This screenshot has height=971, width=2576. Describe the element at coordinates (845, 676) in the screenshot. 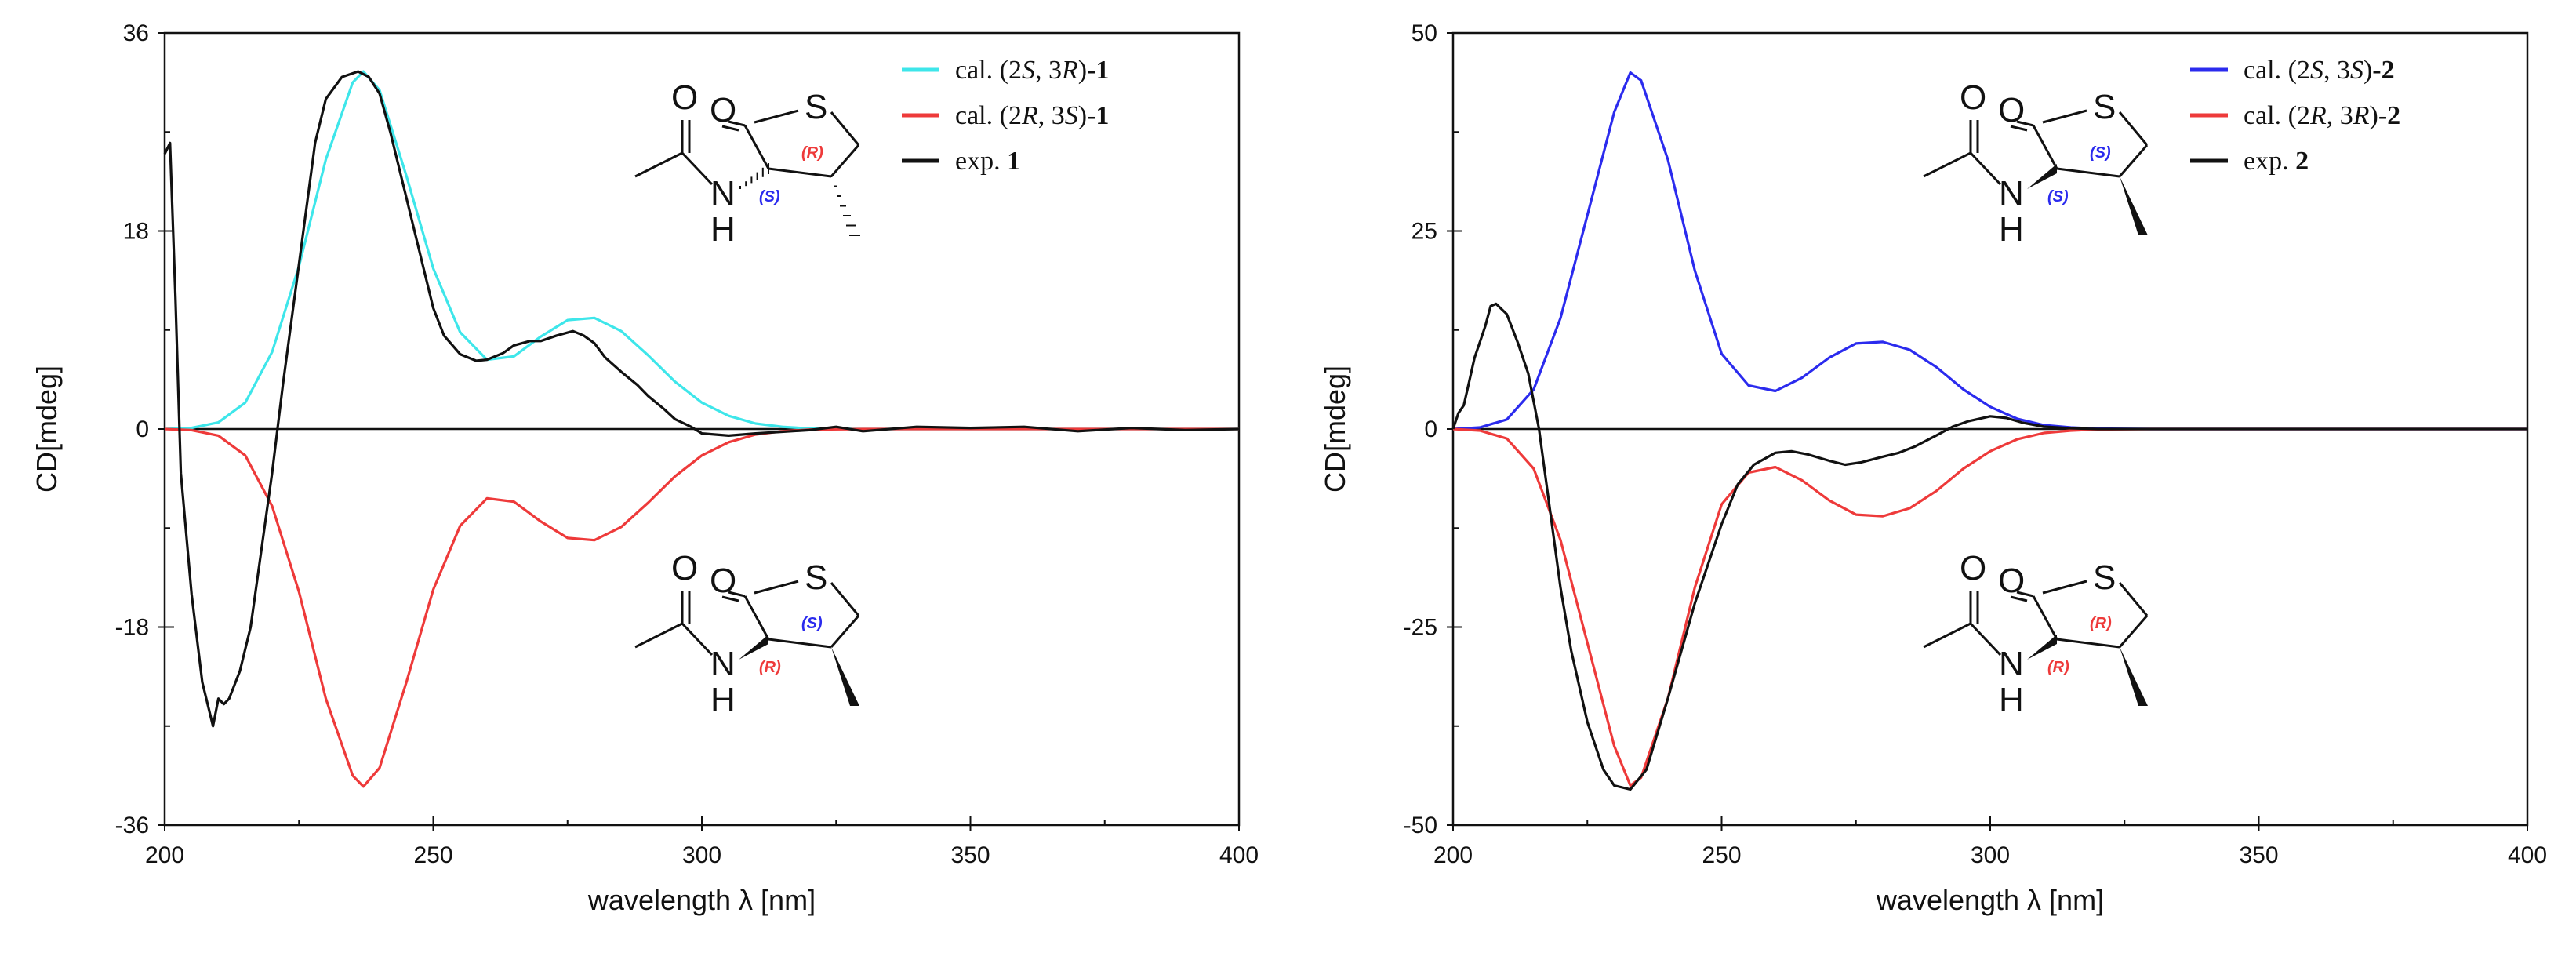

I see `structure-bottom-wedge-methyl` at that location.